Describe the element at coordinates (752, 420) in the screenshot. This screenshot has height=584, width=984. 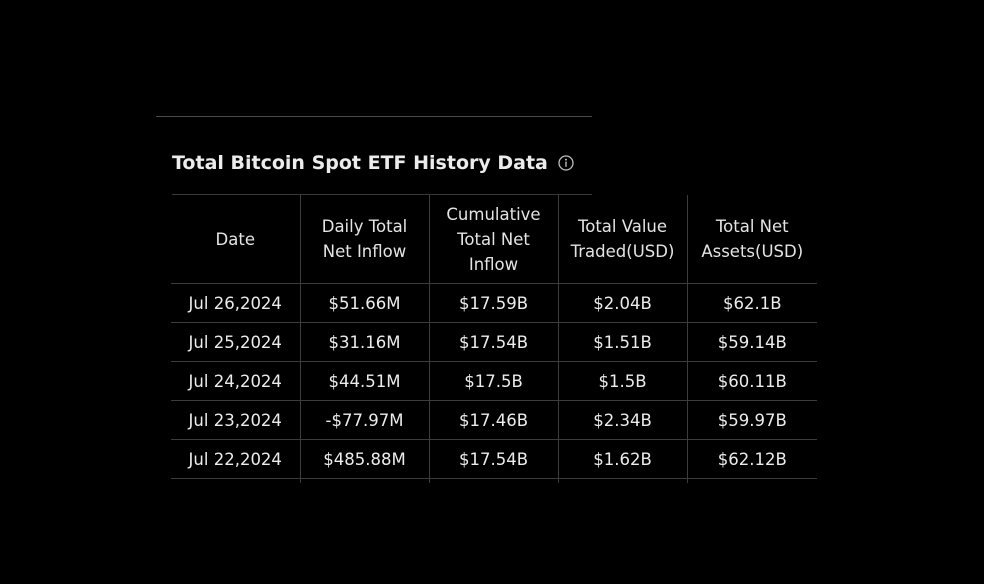
I see `cell-total-net-assets: $59.97B` at that location.